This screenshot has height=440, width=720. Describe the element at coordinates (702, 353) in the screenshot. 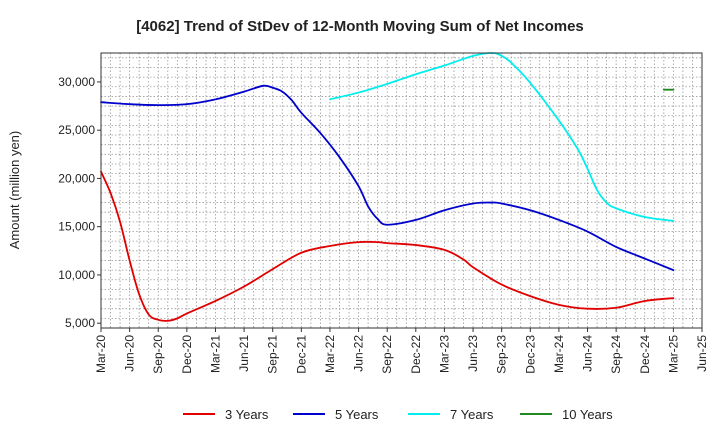

I see `x-tick-label: Jun-25` at that location.